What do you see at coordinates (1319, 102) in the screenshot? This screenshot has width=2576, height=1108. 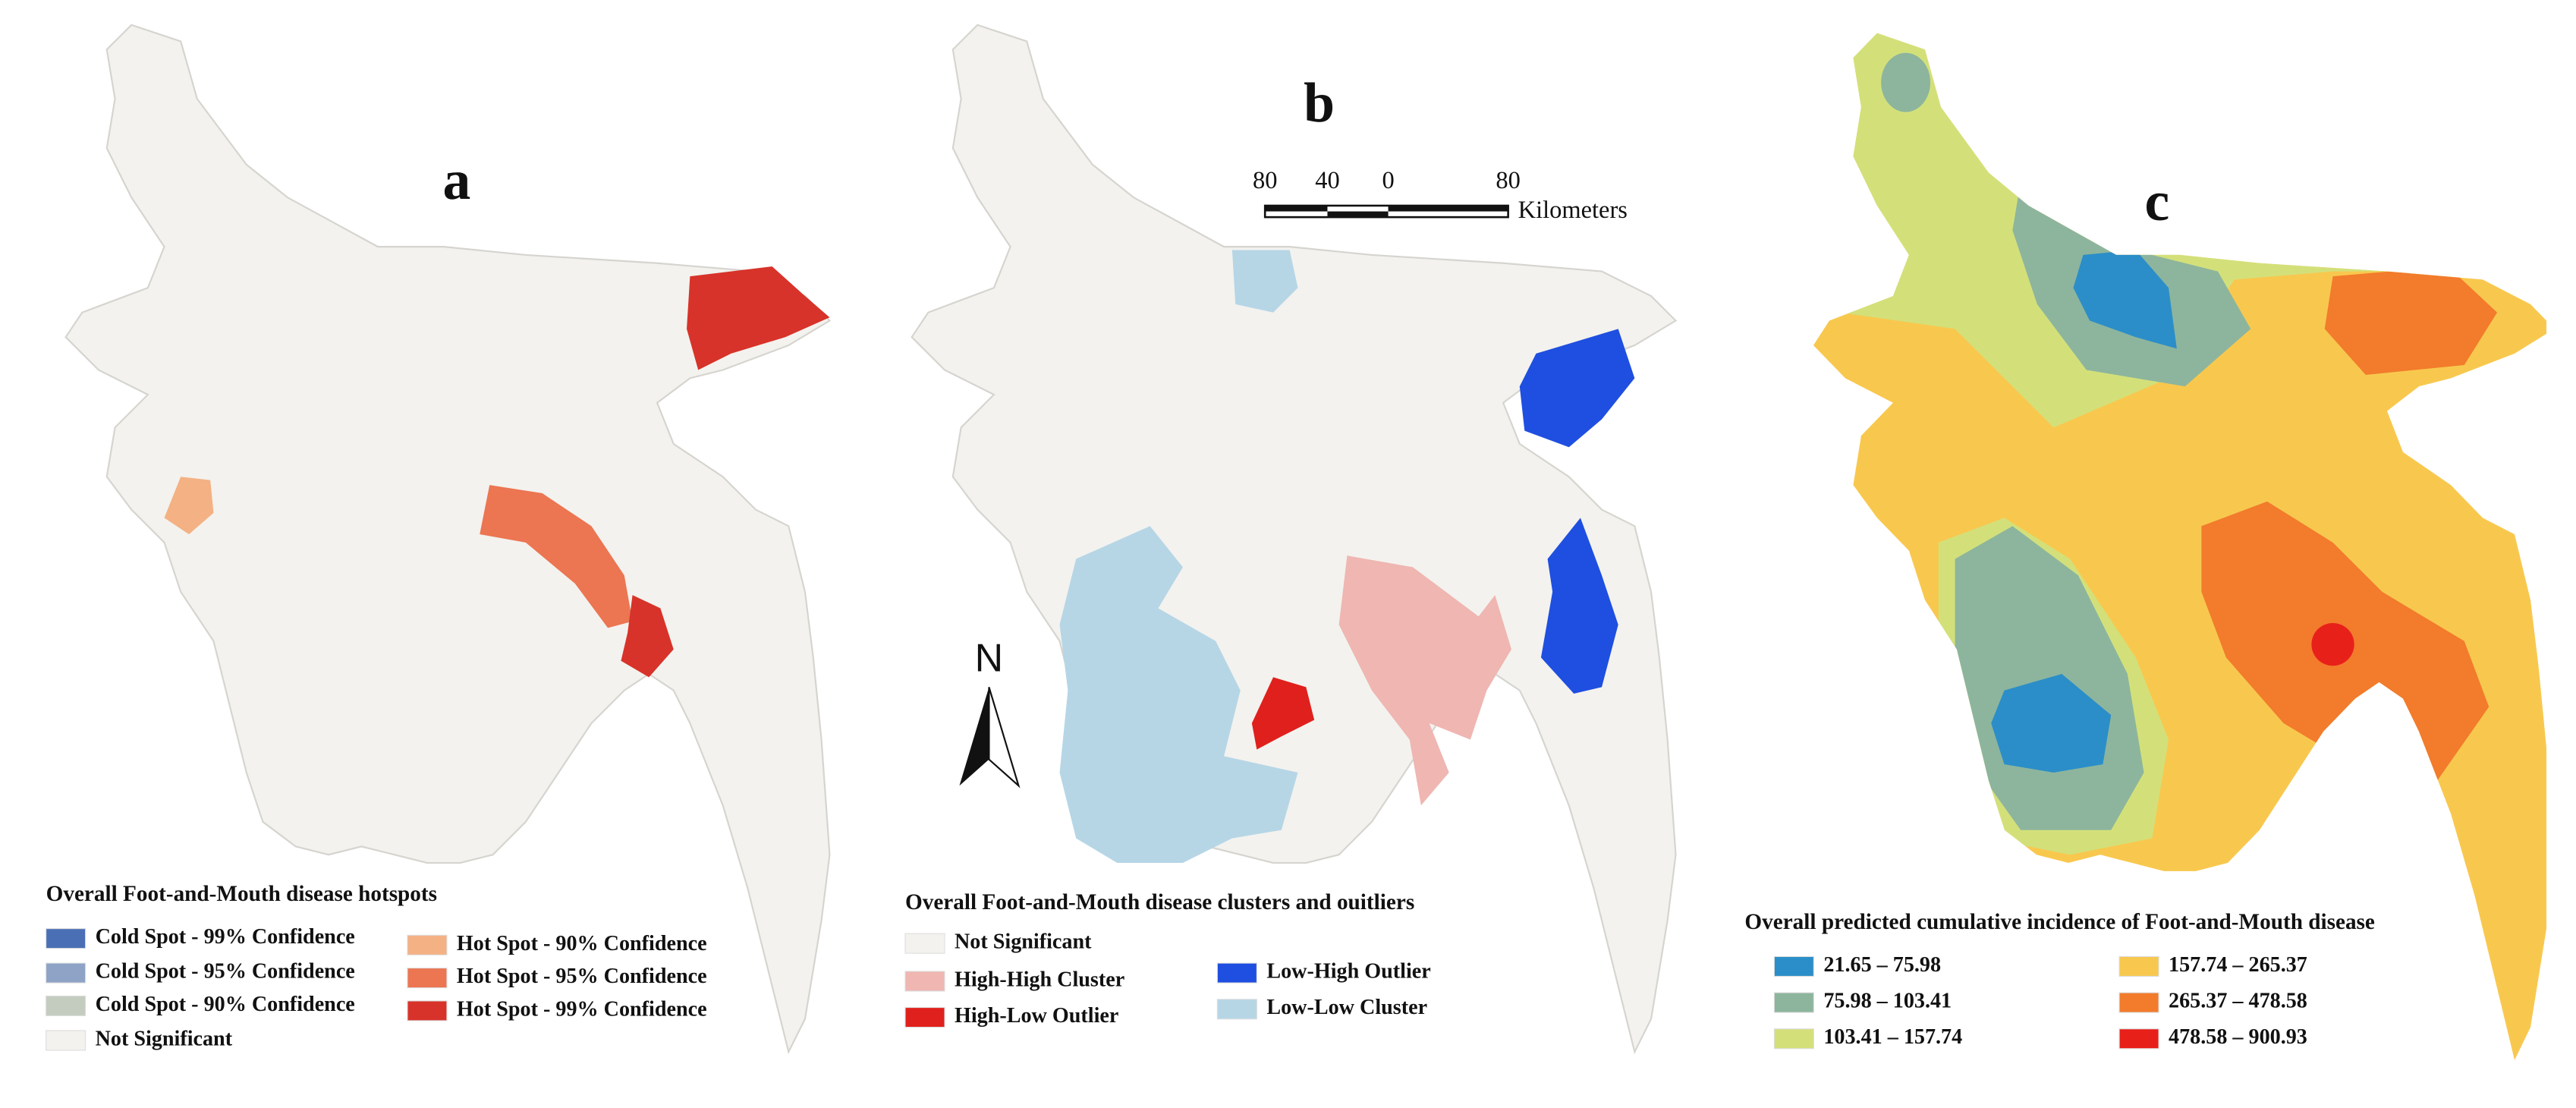 I see `panel-label: b` at bounding box center [1319, 102].